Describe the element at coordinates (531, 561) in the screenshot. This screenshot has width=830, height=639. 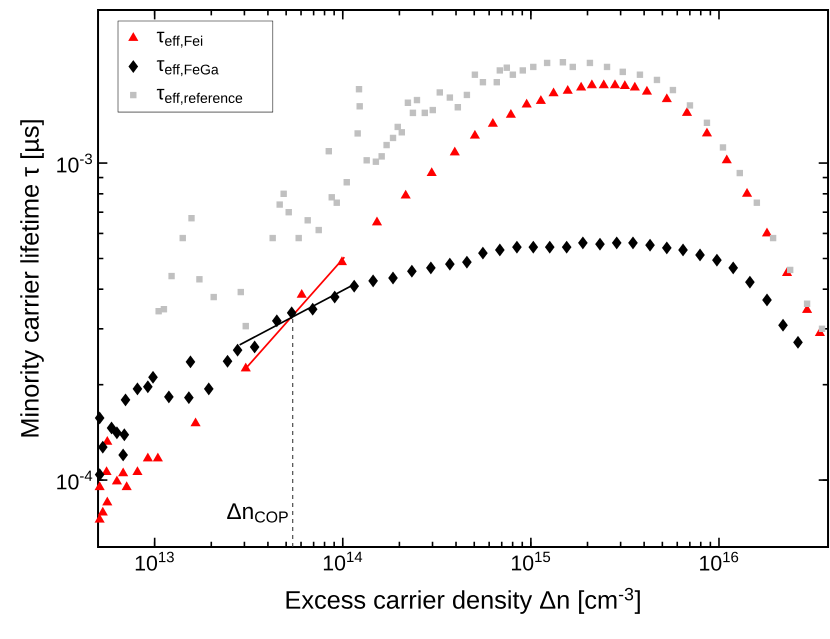
I see `x-tick-label: 10$^{15}$` at that location.